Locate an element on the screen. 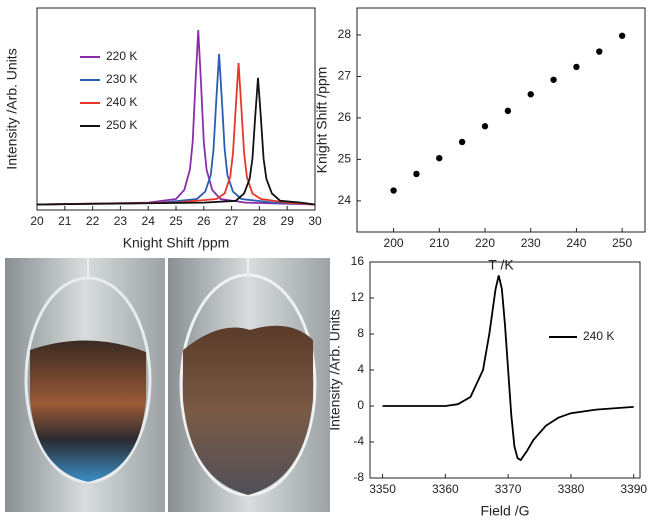  legend-label: 230 K is located at coordinates (121, 79).